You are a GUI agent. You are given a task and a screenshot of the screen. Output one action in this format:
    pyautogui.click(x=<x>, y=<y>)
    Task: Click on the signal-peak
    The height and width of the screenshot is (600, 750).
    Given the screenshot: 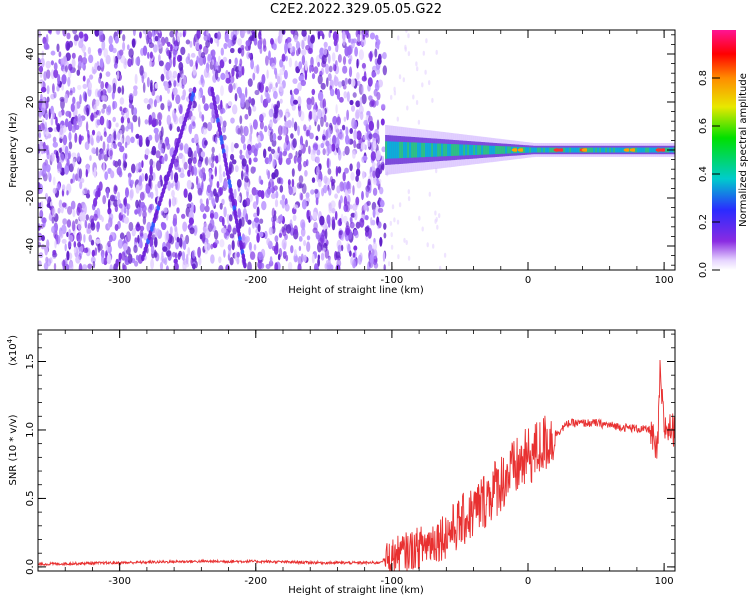 What is the action you would take?
    pyautogui.click(x=561, y=150)
    